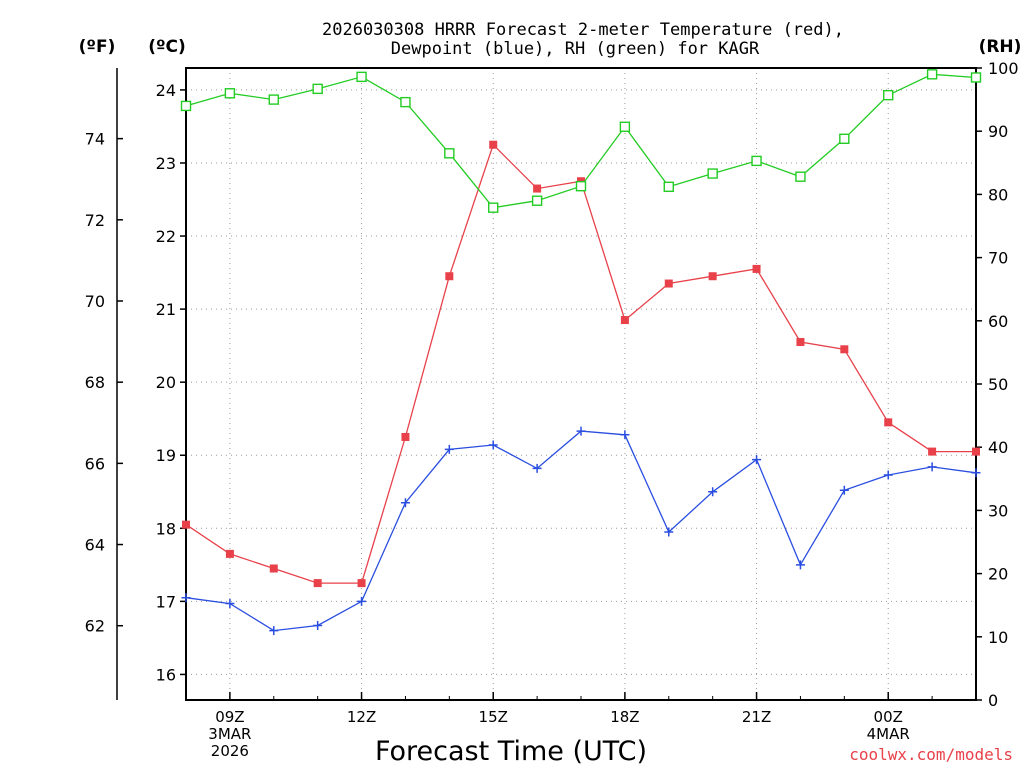  Describe the element at coordinates (167, 47) in the screenshot. I see `celsius-unit-label: (ºC)` at that location.